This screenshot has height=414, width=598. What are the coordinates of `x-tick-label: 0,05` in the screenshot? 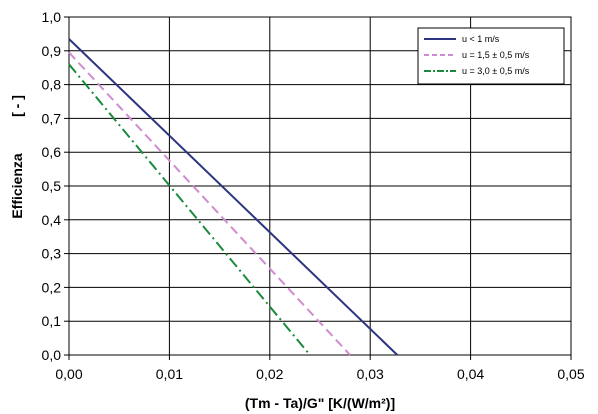 It's located at (570, 374).